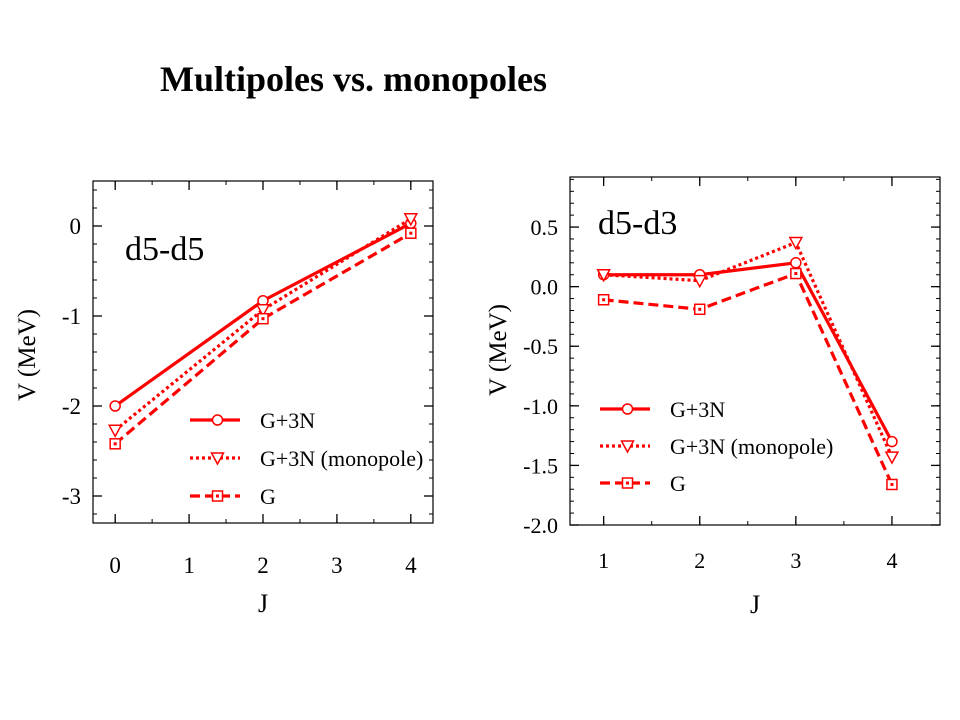 The image size is (960, 720). What do you see at coordinates (115, 565) in the screenshot?
I see `x-tick-label: 0` at bounding box center [115, 565].